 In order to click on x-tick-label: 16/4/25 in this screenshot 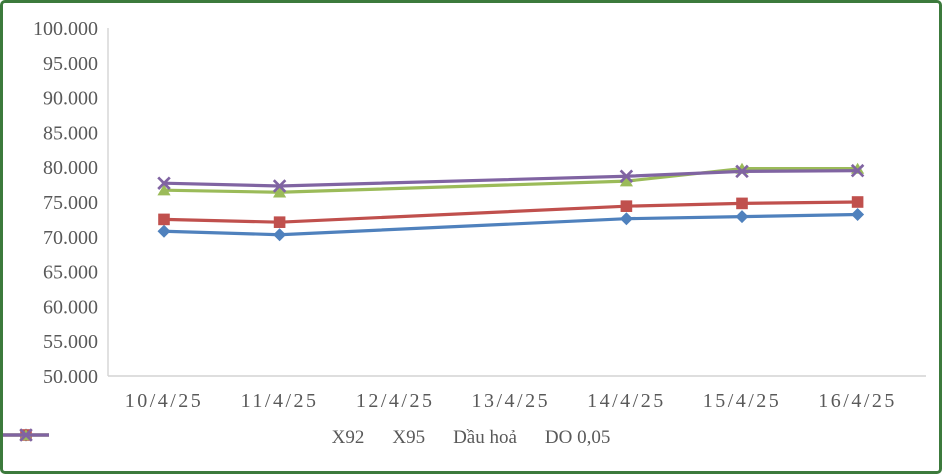, I will do `click(857, 401)`.